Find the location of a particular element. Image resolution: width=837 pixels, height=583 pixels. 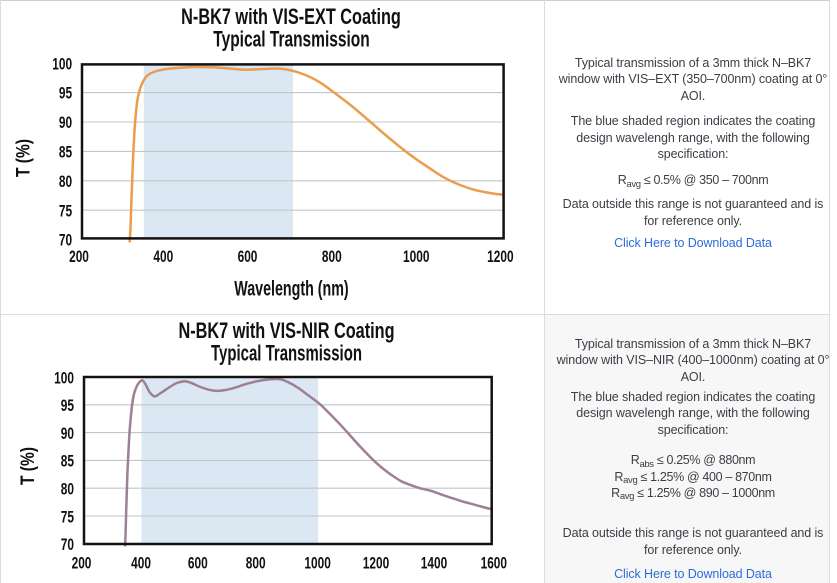

svg-text: 1400 is located at coordinates (434, 563).